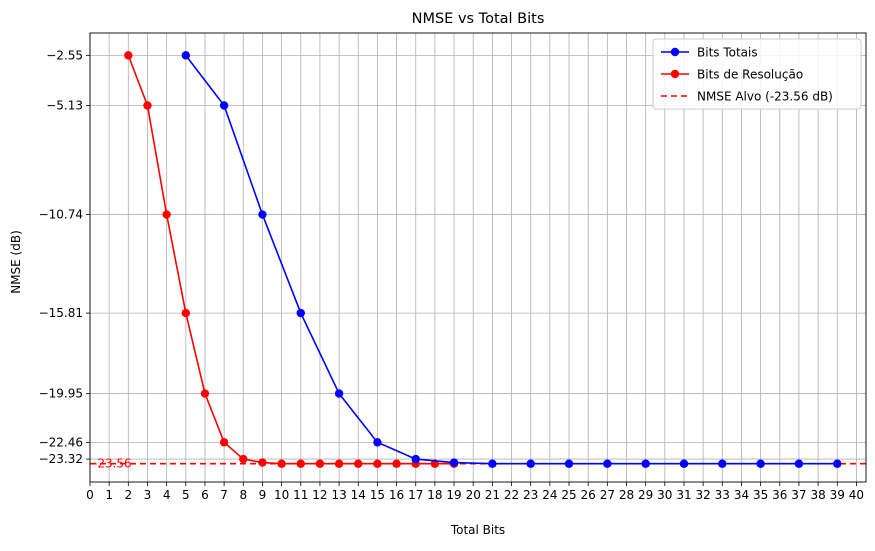 The width and height of the screenshot is (875, 551). What do you see at coordinates (186, 495) in the screenshot?
I see `x-tick-label: 5` at bounding box center [186, 495].